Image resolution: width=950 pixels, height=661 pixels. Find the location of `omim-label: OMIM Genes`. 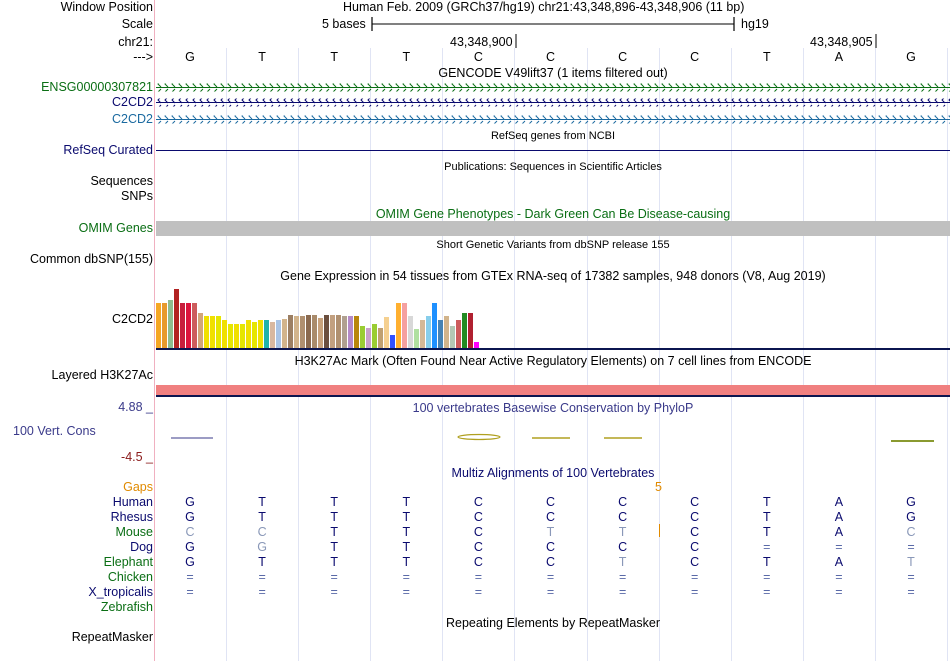

omim-label: OMIM Genes is located at coordinates (115, 228).